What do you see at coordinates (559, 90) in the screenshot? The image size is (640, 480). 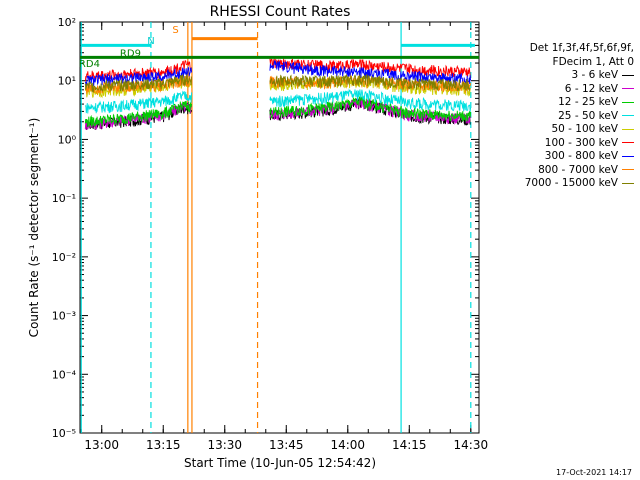 I see `legend-entry: 6 - 12 keV` at bounding box center [559, 90].